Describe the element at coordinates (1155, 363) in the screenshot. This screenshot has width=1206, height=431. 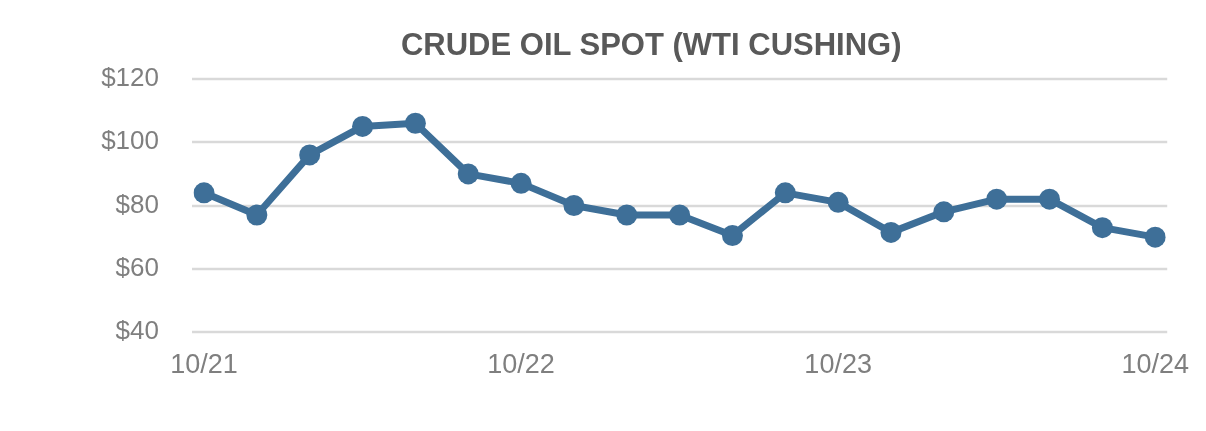
I see `x-tick-label: 10/24` at that location.